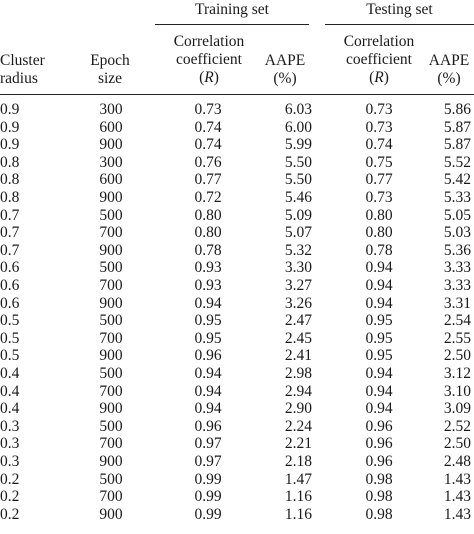 This screenshot has height=534, width=474. Describe the element at coordinates (457, 162) in the screenshot. I see `cell-test-aape: 5.52` at that location.